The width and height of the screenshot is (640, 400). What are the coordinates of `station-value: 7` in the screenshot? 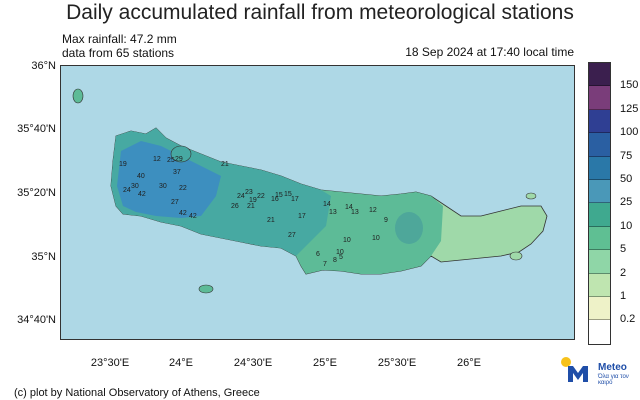 It's located at (325, 264).